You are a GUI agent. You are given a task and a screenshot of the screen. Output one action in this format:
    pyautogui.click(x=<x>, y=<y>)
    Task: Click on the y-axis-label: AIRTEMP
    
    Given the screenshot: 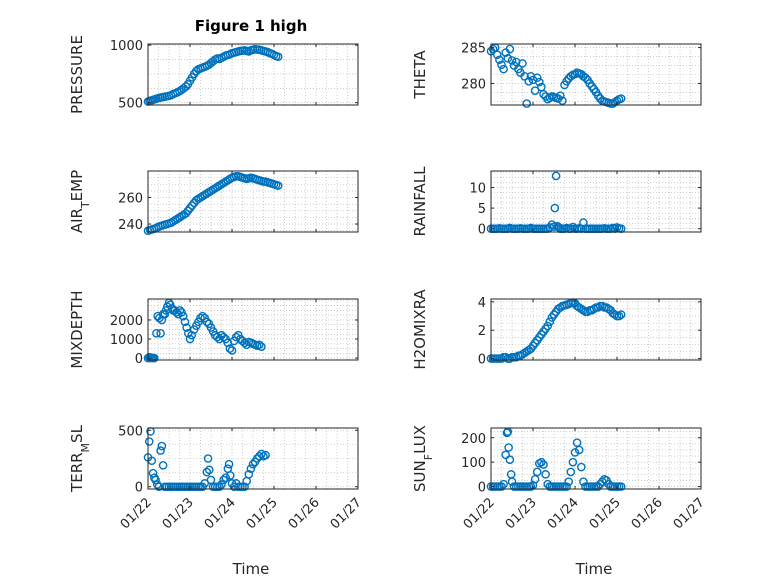 What is the action you would take?
    pyautogui.click(x=80, y=201)
    